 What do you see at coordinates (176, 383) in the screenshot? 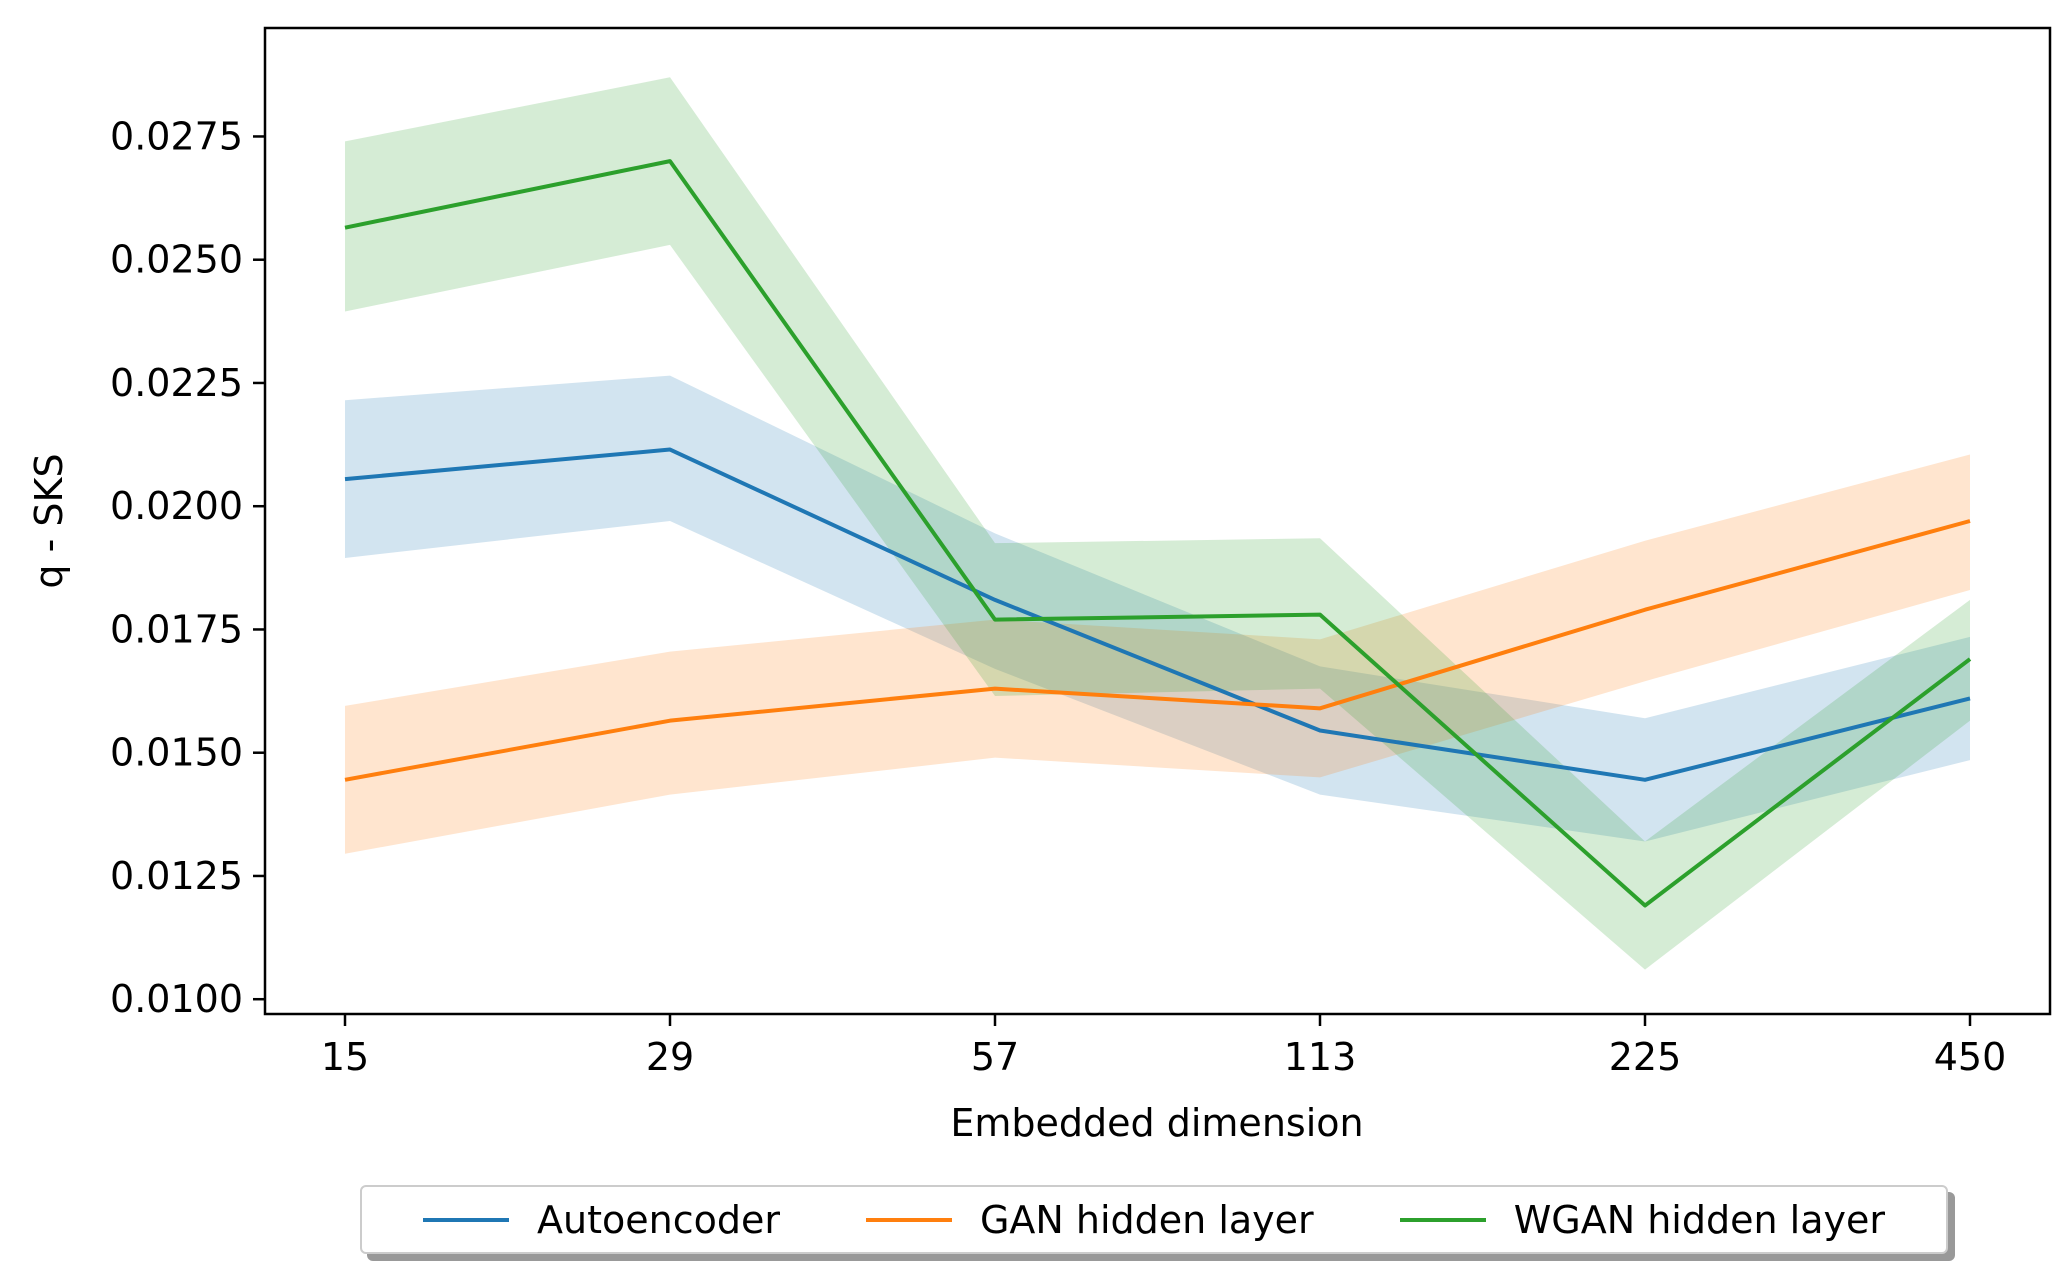
I see `y-tick-label: 0.0225` at bounding box center [176, 383].